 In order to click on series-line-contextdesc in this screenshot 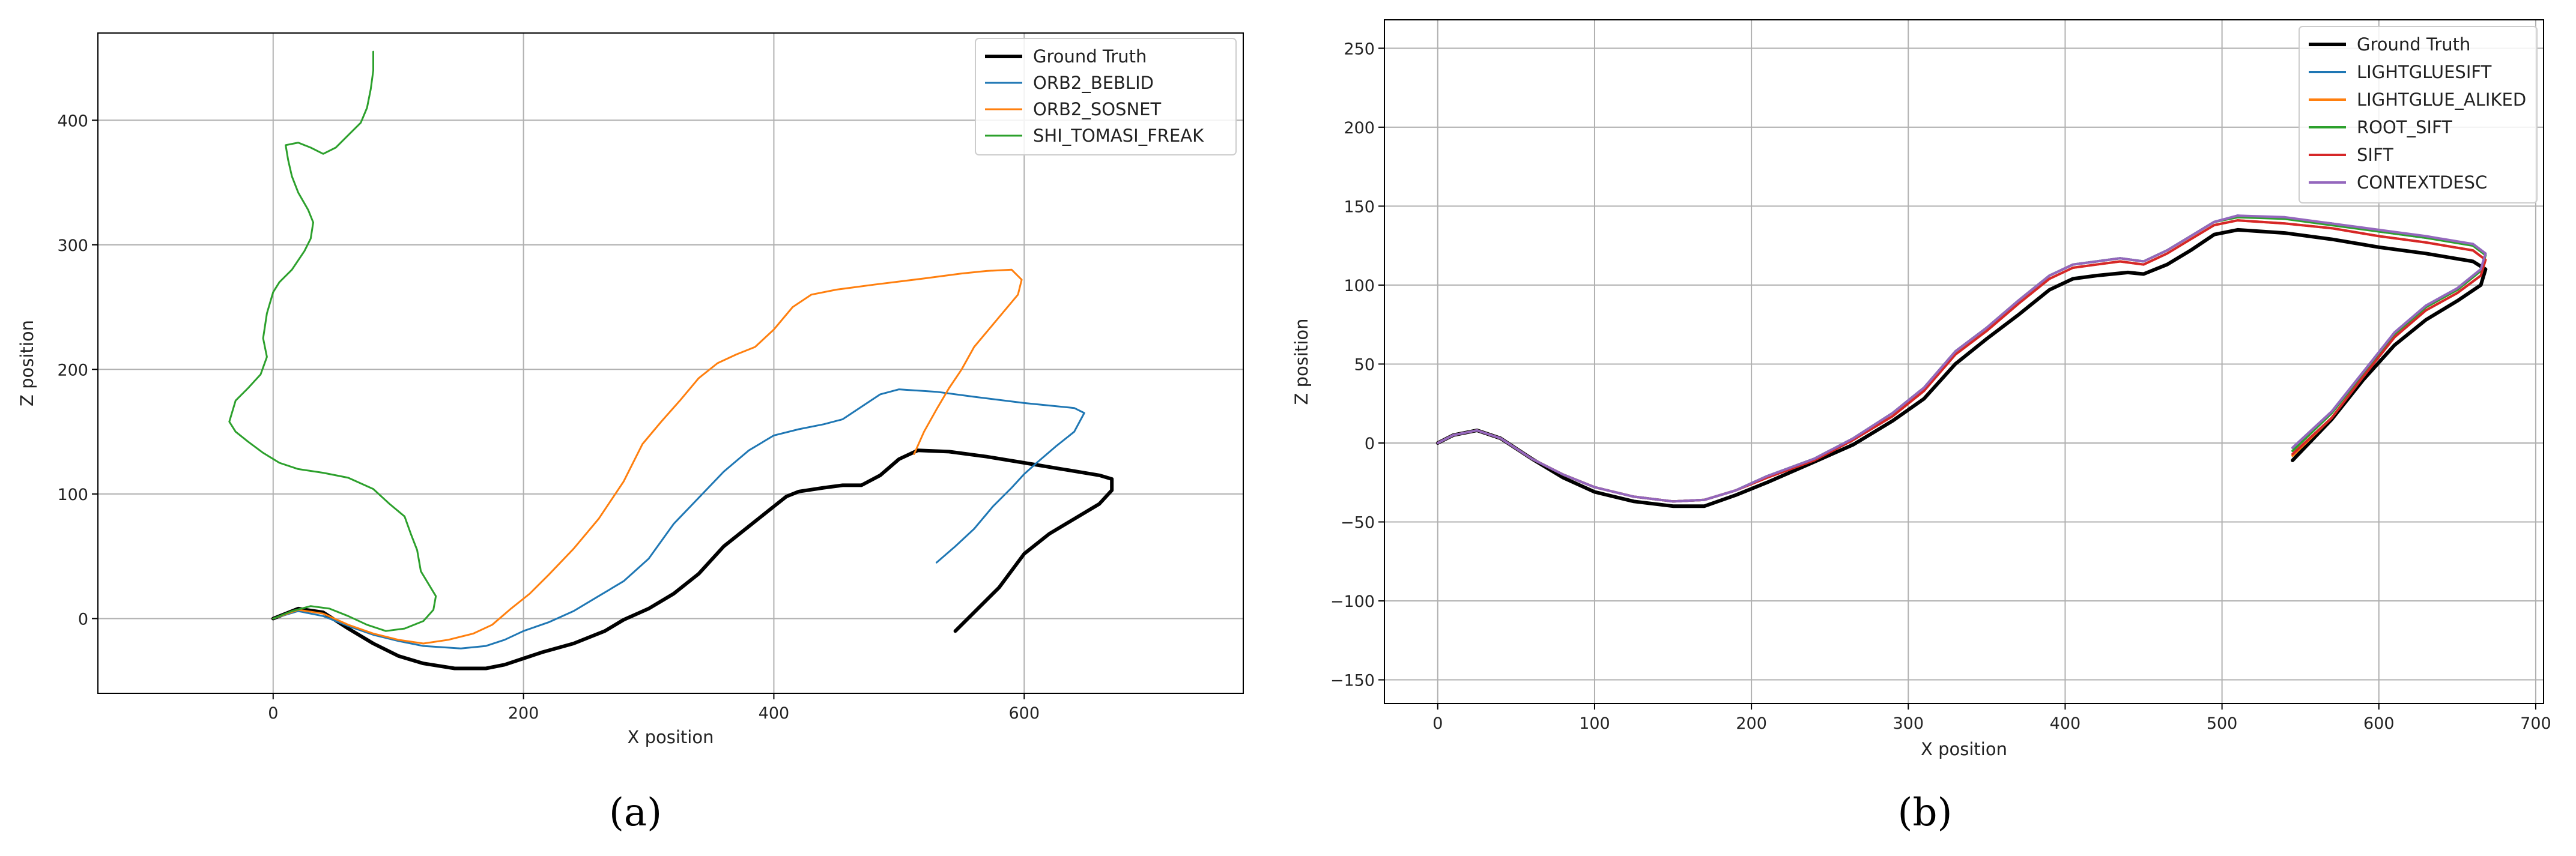, I will do `click(1961, 359)`.